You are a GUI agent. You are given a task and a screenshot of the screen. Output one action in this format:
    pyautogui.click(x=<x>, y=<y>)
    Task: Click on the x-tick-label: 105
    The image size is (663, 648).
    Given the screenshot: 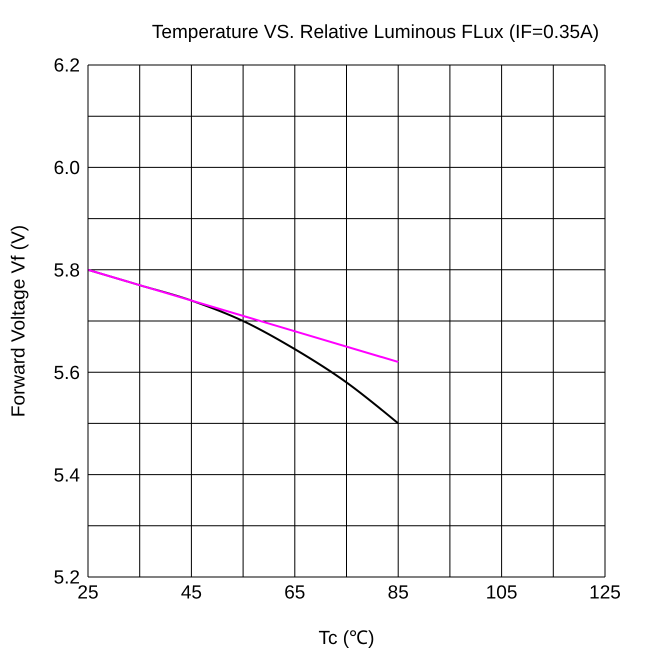 What is the action you would take?
    pyautogui.click(x=502, y=593)
    